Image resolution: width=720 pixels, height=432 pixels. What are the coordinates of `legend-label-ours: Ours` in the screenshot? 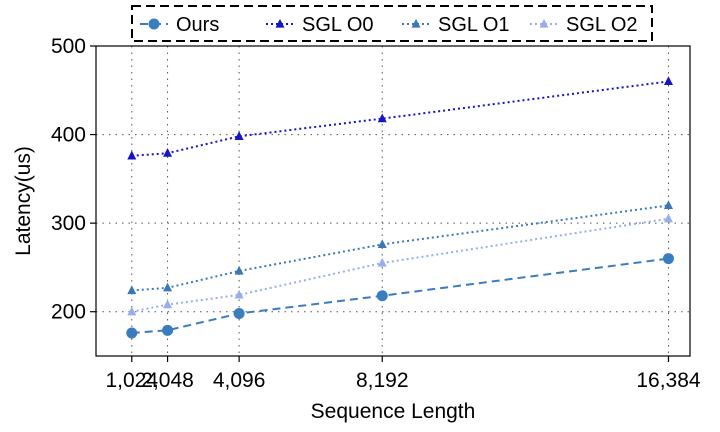 It's located at (197, 25).